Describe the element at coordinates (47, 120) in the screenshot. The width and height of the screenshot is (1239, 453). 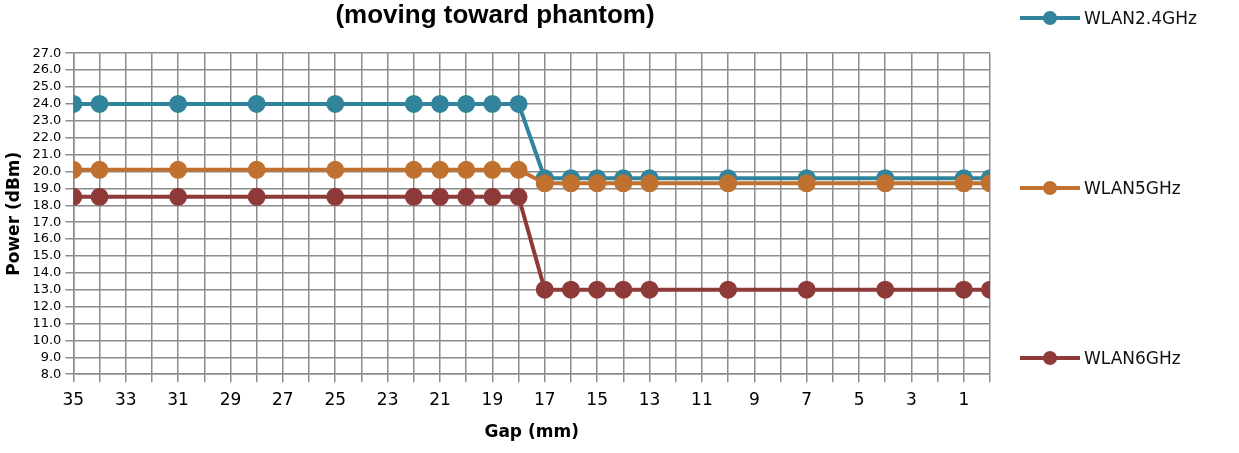
I see `y-tick-label: 23.0` at that location.